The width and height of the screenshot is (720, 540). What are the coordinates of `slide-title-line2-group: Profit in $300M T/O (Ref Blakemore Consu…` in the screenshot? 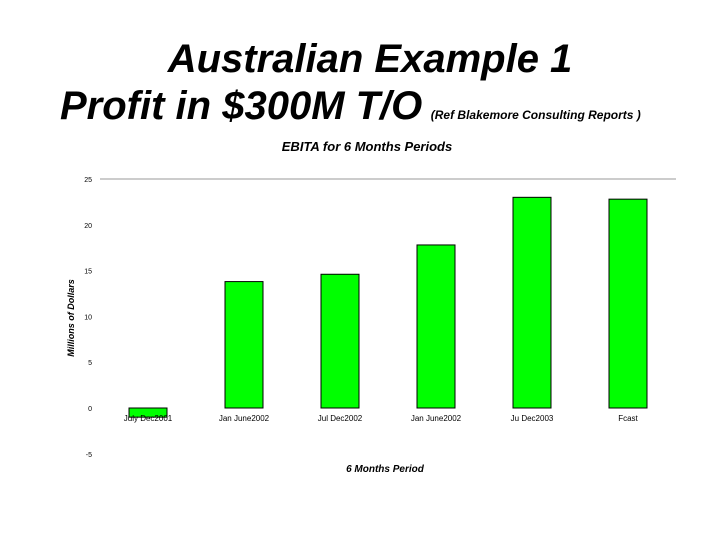 It's located at (350, 110).